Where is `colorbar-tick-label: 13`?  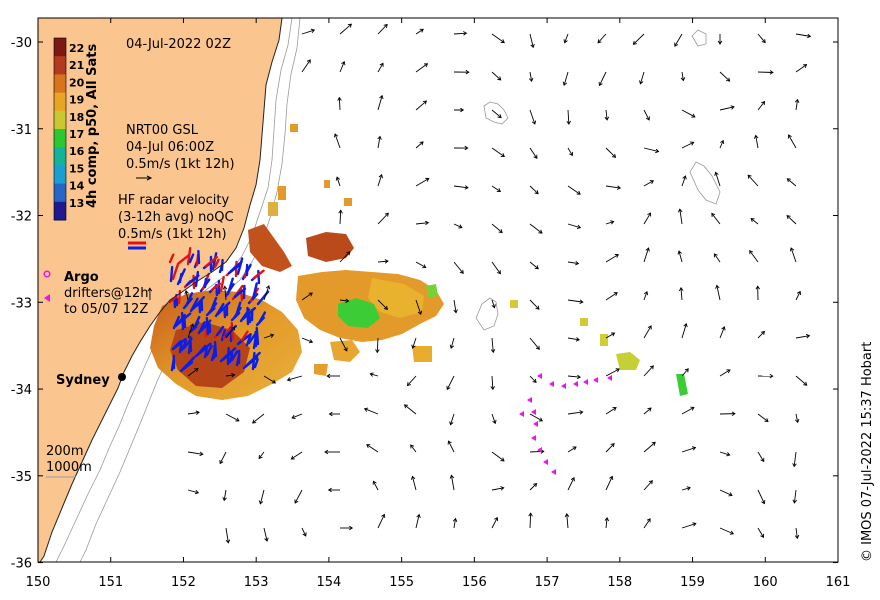 colorbar-tick-label: 13 is located at coordinates (76, 203).